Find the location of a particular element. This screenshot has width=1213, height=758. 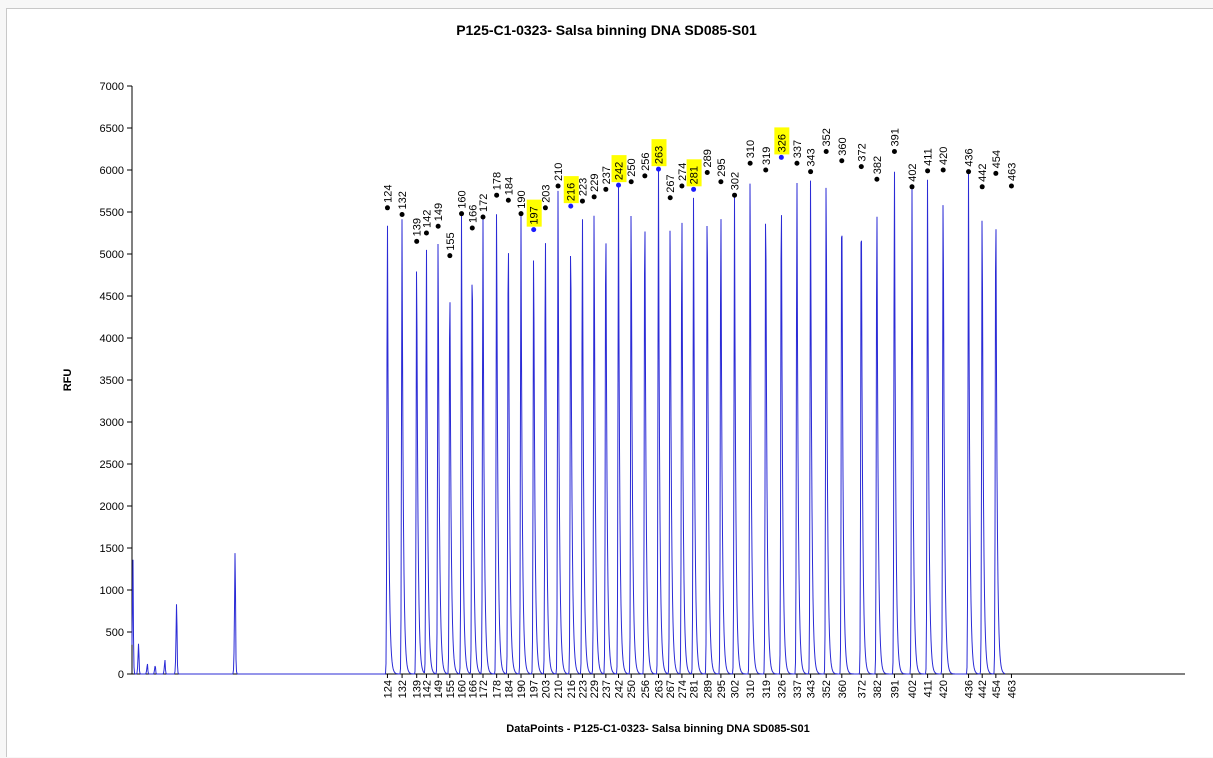

peak-label: 237 is located at coordinates (607, 175).